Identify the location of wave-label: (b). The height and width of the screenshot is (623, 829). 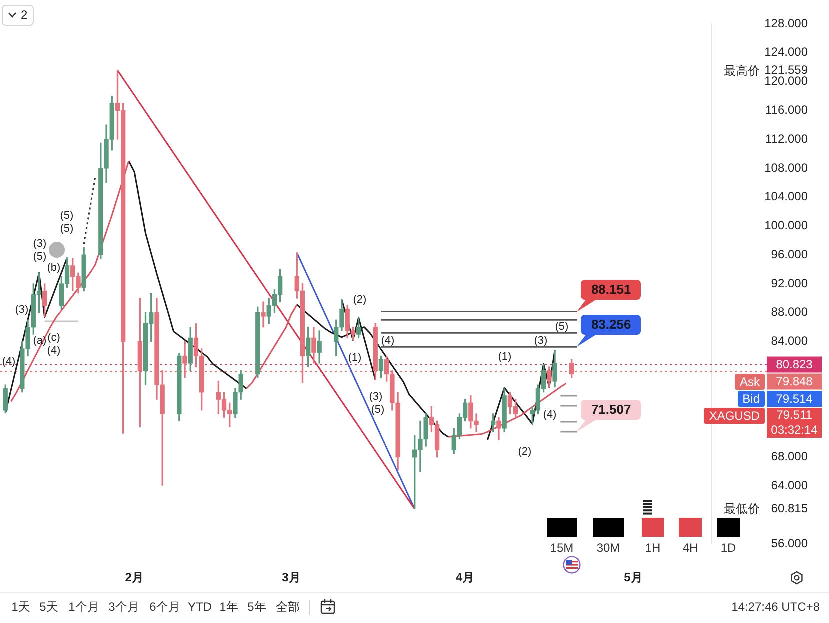
(54, 268).